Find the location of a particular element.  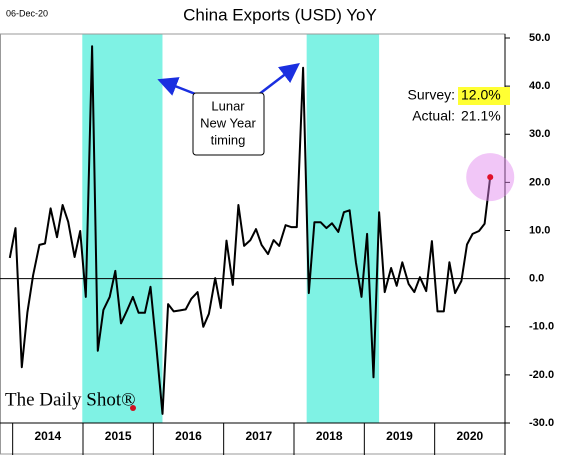

survey-label: Survey: is located at coordinates (431, 95).